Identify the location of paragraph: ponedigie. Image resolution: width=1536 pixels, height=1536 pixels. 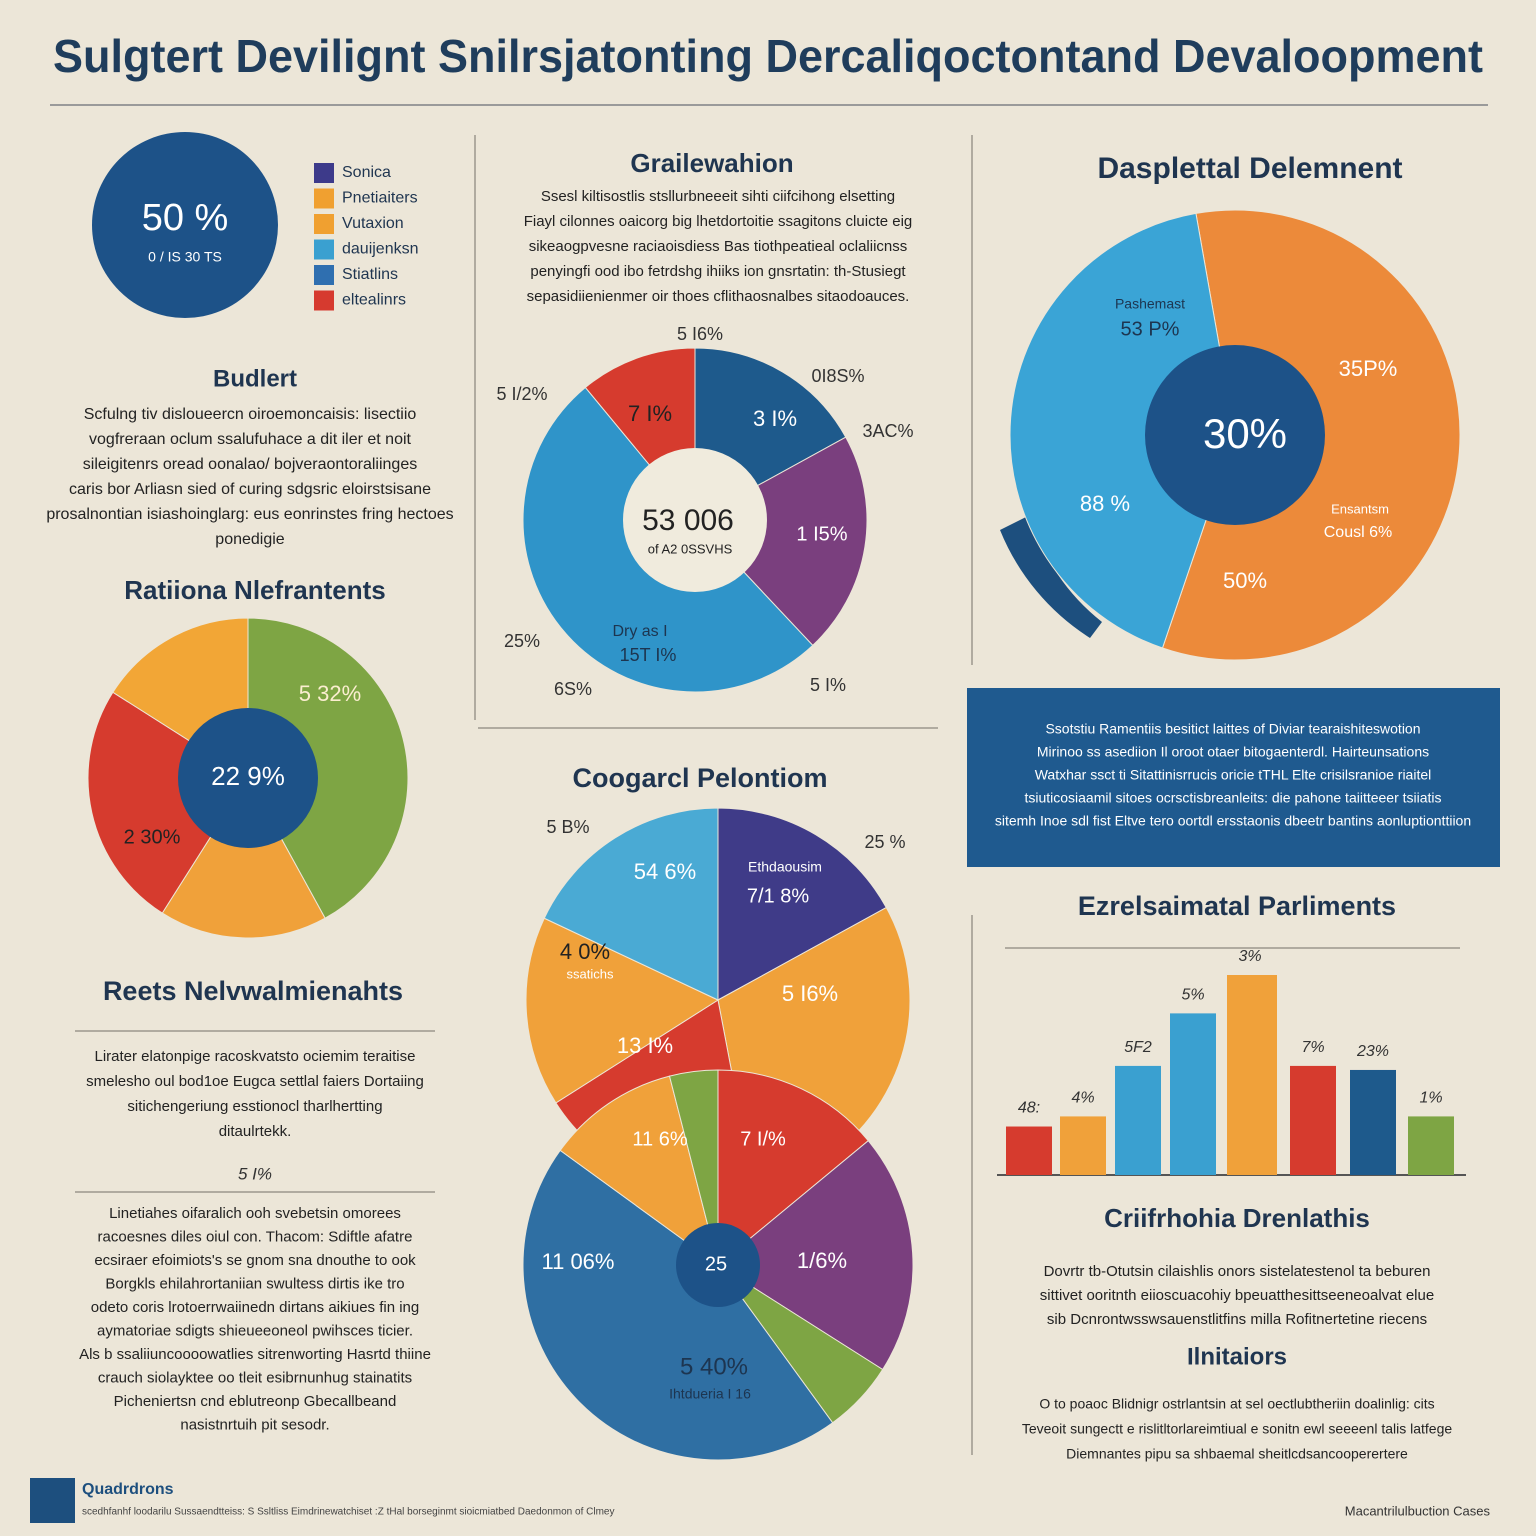
(250, 539).